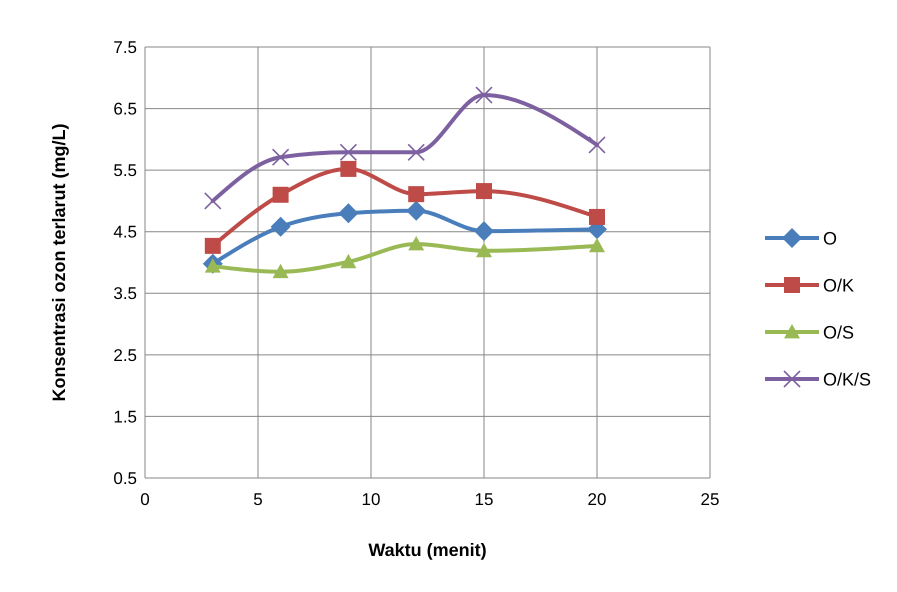 The image size is (897, 592). Describe the element at coordinates (125, 355) in the screenshot. I see `y-tick-label: 2.5` at that location.